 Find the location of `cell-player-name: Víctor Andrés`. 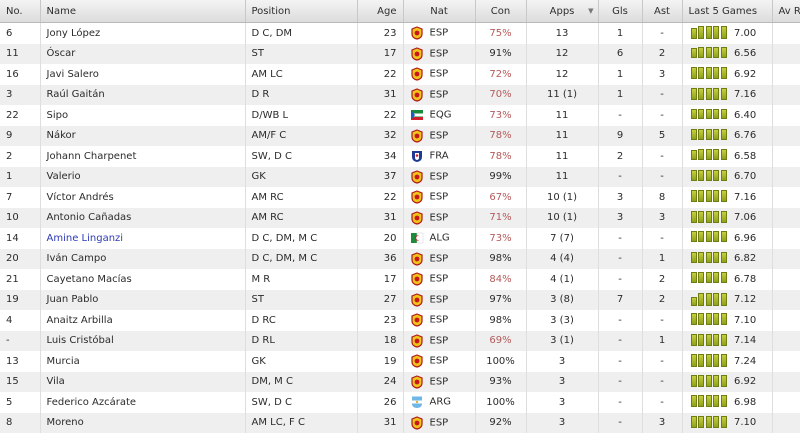

cell-player-name: Víctor Andrés is located at coordinates (143, 197).